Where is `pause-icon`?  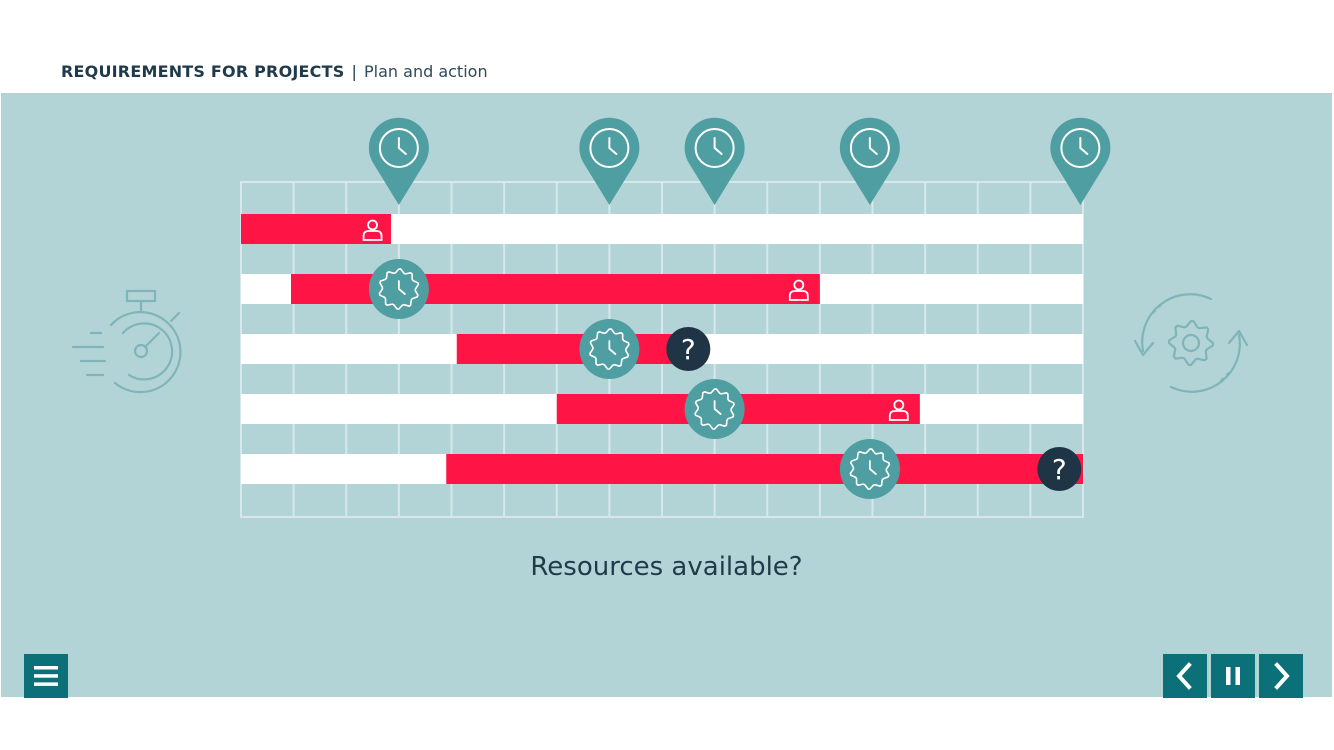
pause-icon is located at coordinates (1233, 676).